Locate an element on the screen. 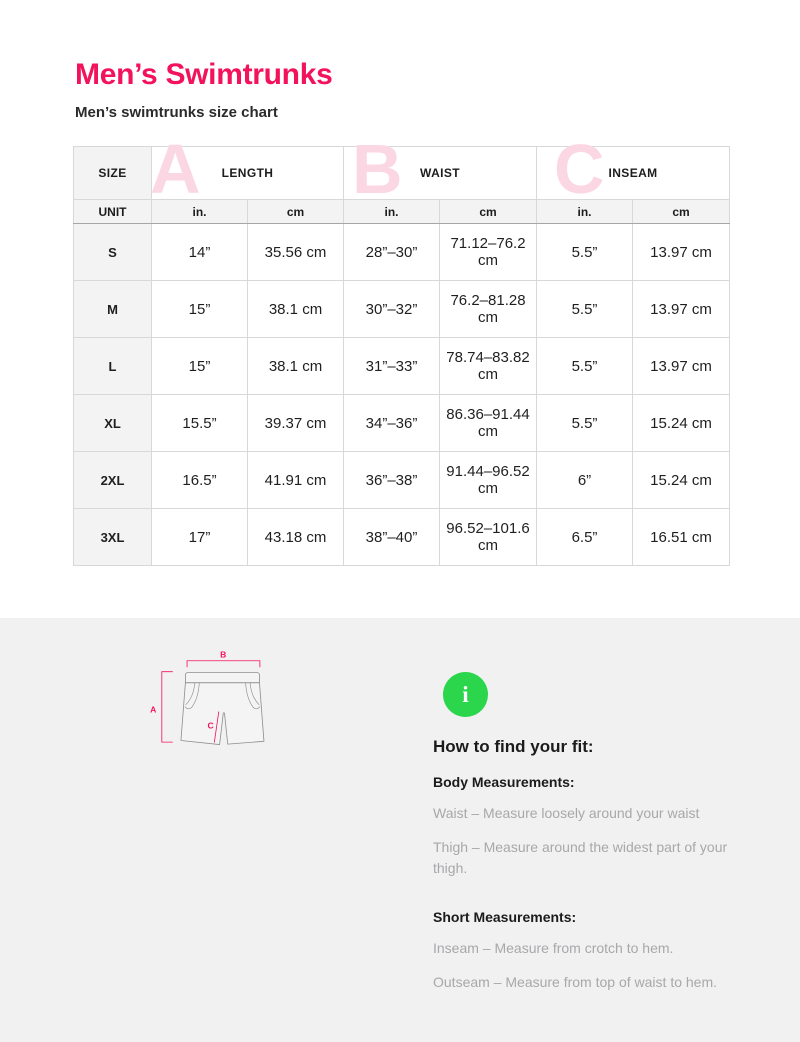 This screenshot has width=800, height=1042. value-cell: 30”–32” is located at coordinates (392, 309).